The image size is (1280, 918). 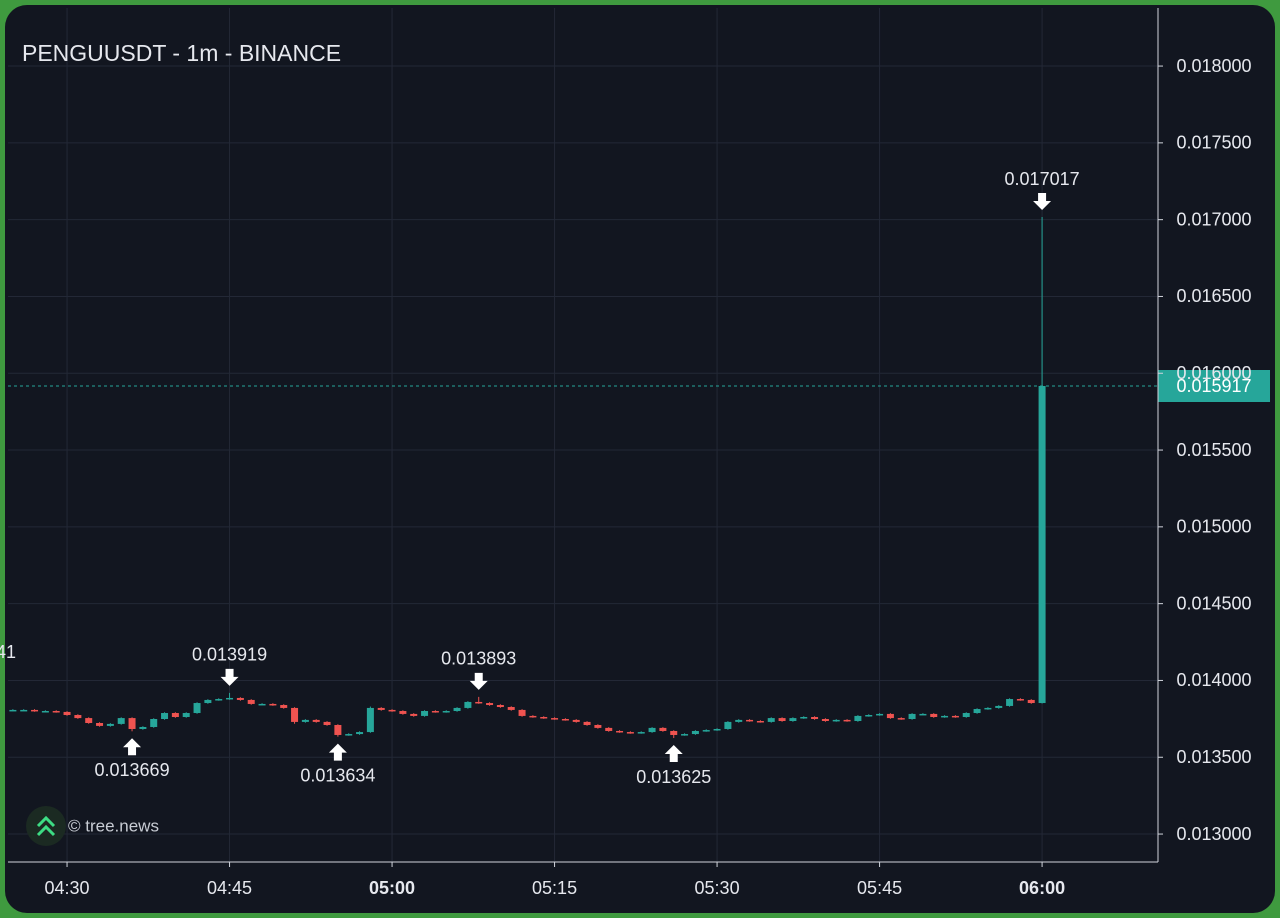 What do you see at coordinates (113, 825) in the screenshot?
I see `watermark: © tree.news` at bounding box center [113, 825].